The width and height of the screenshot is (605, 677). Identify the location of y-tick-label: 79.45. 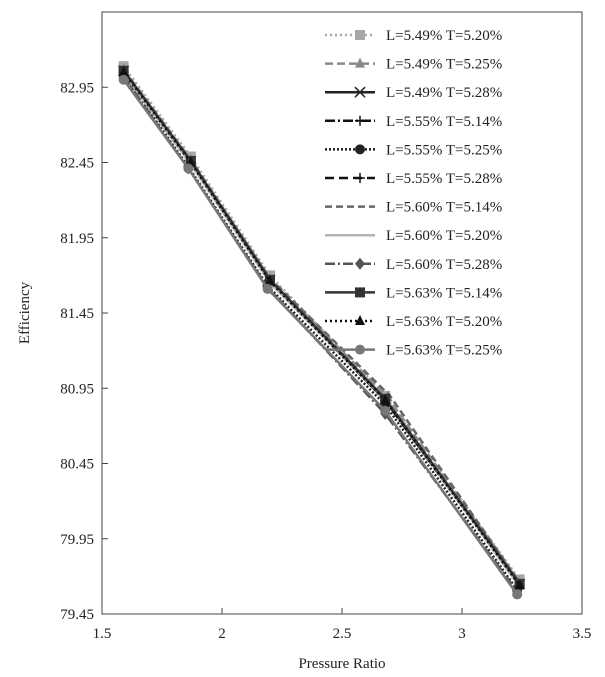
(77, 615).